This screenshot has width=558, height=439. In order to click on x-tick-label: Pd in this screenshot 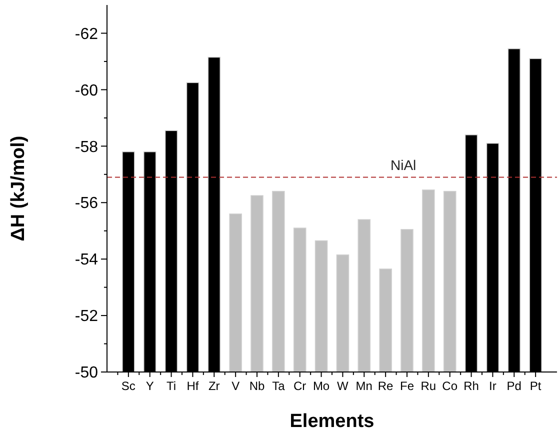, I will do `click(514, 386)`.